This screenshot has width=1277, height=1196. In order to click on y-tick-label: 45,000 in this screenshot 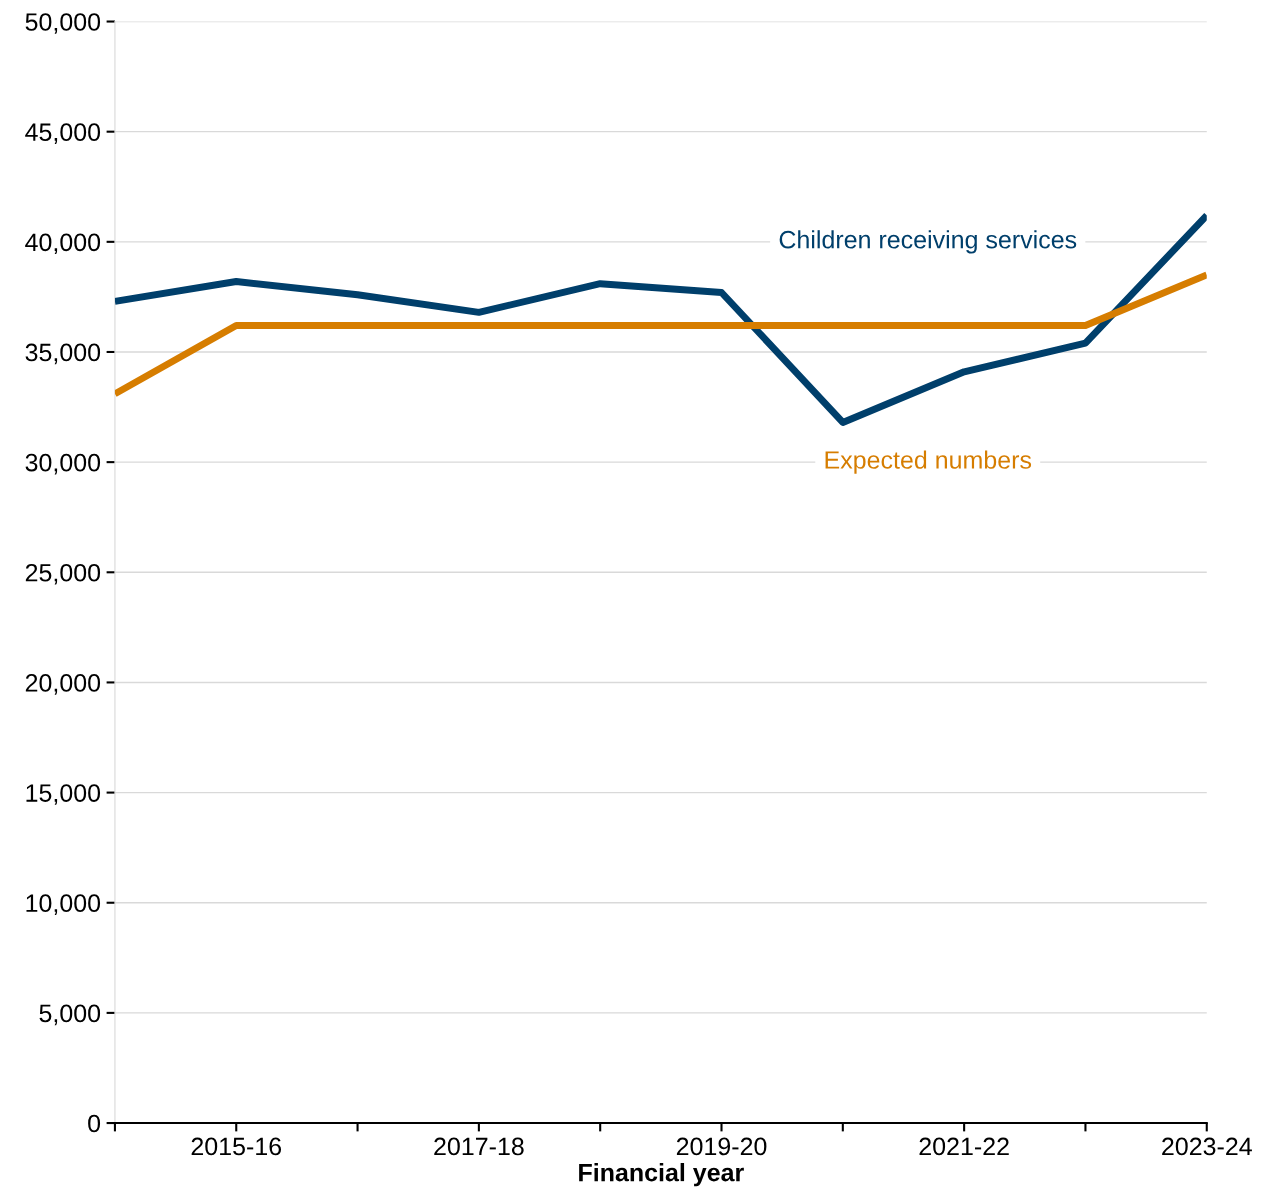, I will do `click(63, 133)`.